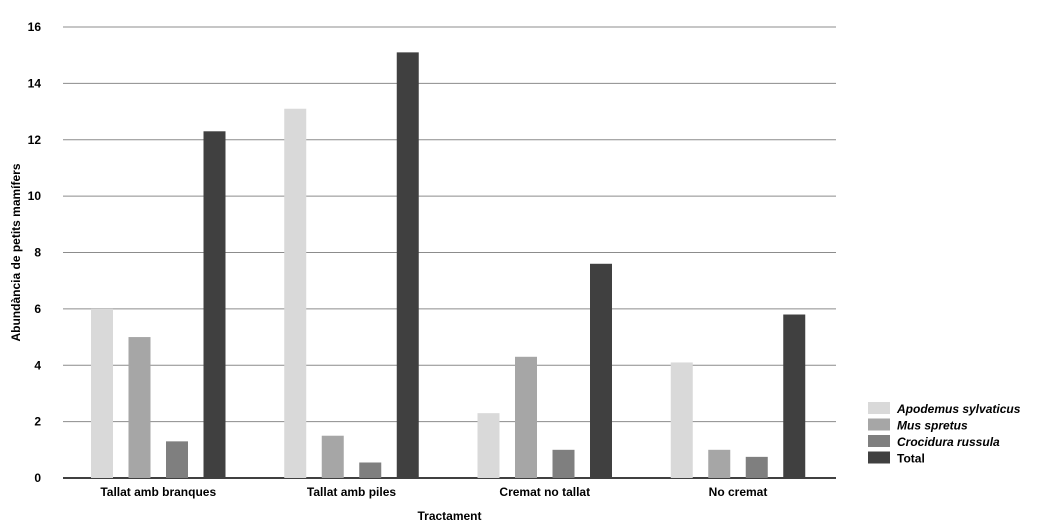 The height and width of the screenshot is (531, 1059). Describe the element at coordinates (948, 442) in the screenshot. I see `legend-label: Crocidura russula` at that location.